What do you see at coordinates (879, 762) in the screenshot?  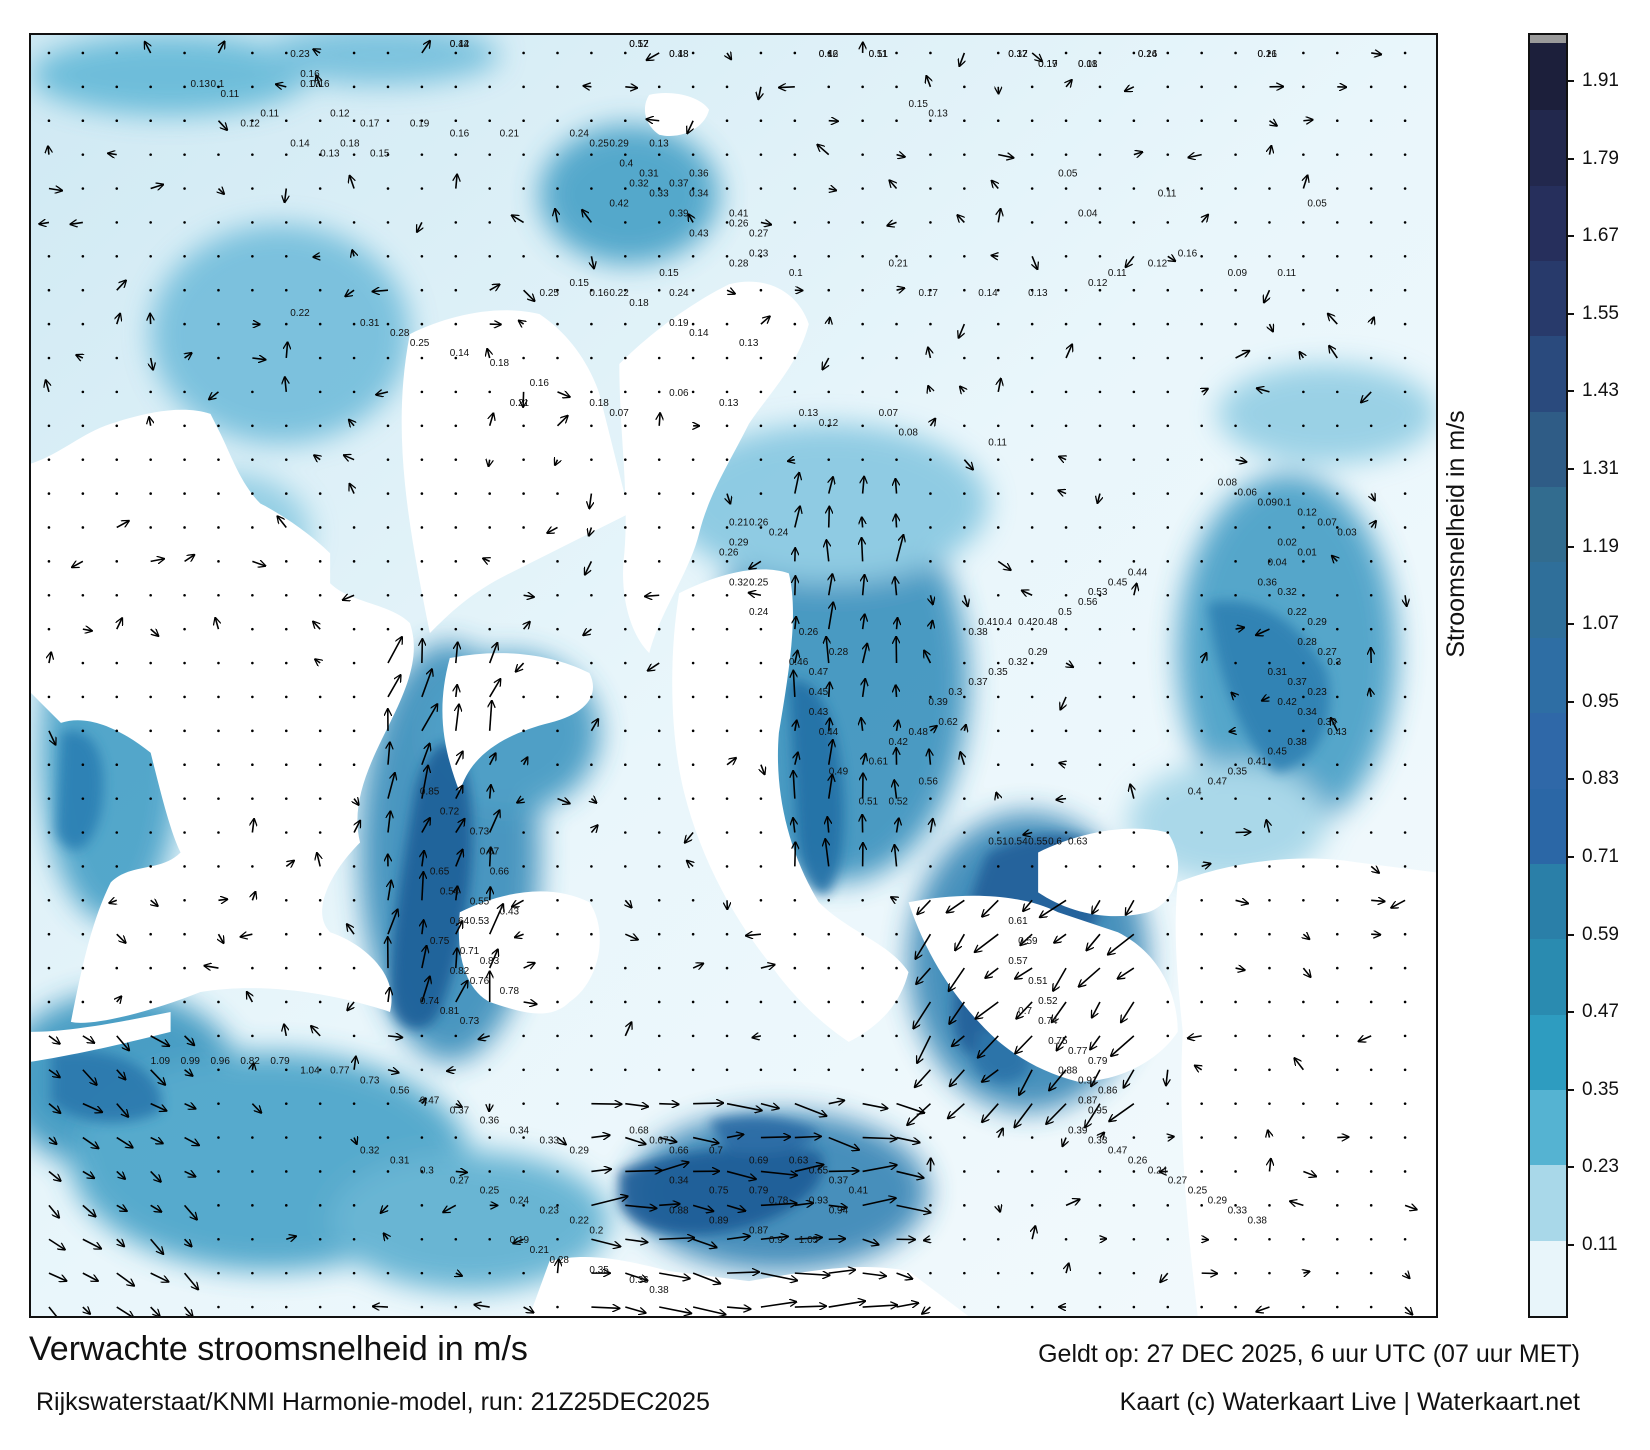 I see `speed-value-label: 0.61` at bounding box center [879, 762].